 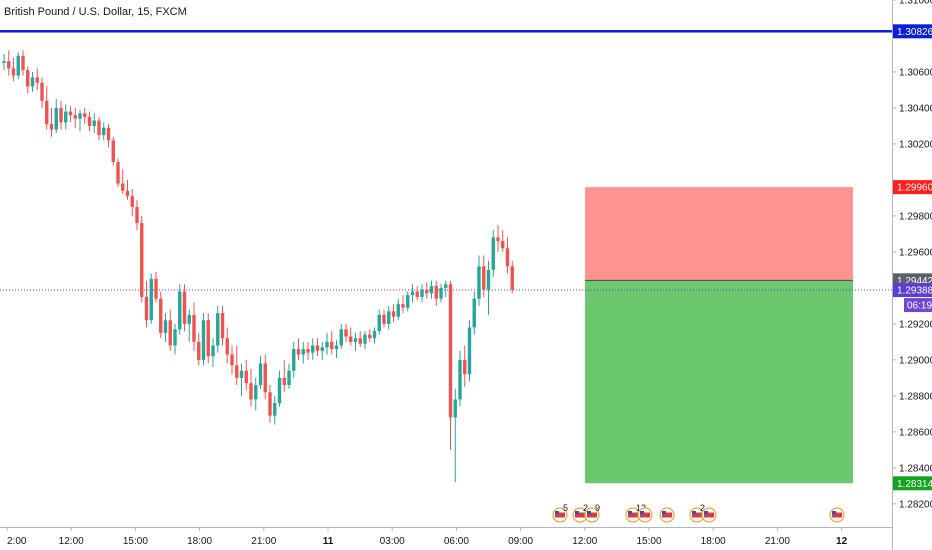 I want to click on price-label-text: 1.28314, so click(x=914, y=484).